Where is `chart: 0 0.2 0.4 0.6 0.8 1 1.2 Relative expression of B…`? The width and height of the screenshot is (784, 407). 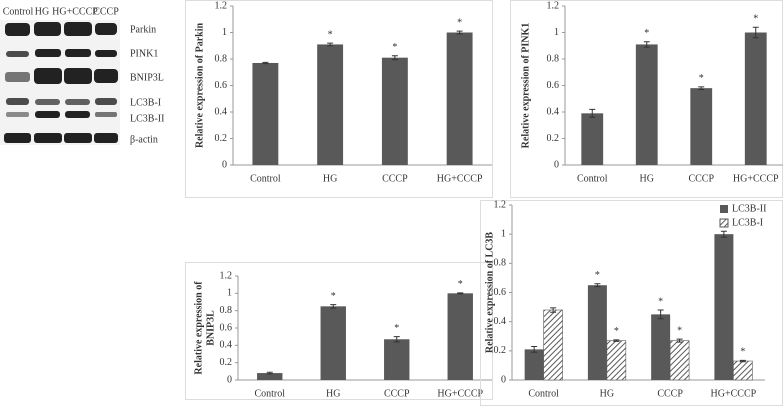 chart: 0 0.2 0.4 0.6 0.8 1 1.2 Relative expression of B… is located at coordinates (339, 331).